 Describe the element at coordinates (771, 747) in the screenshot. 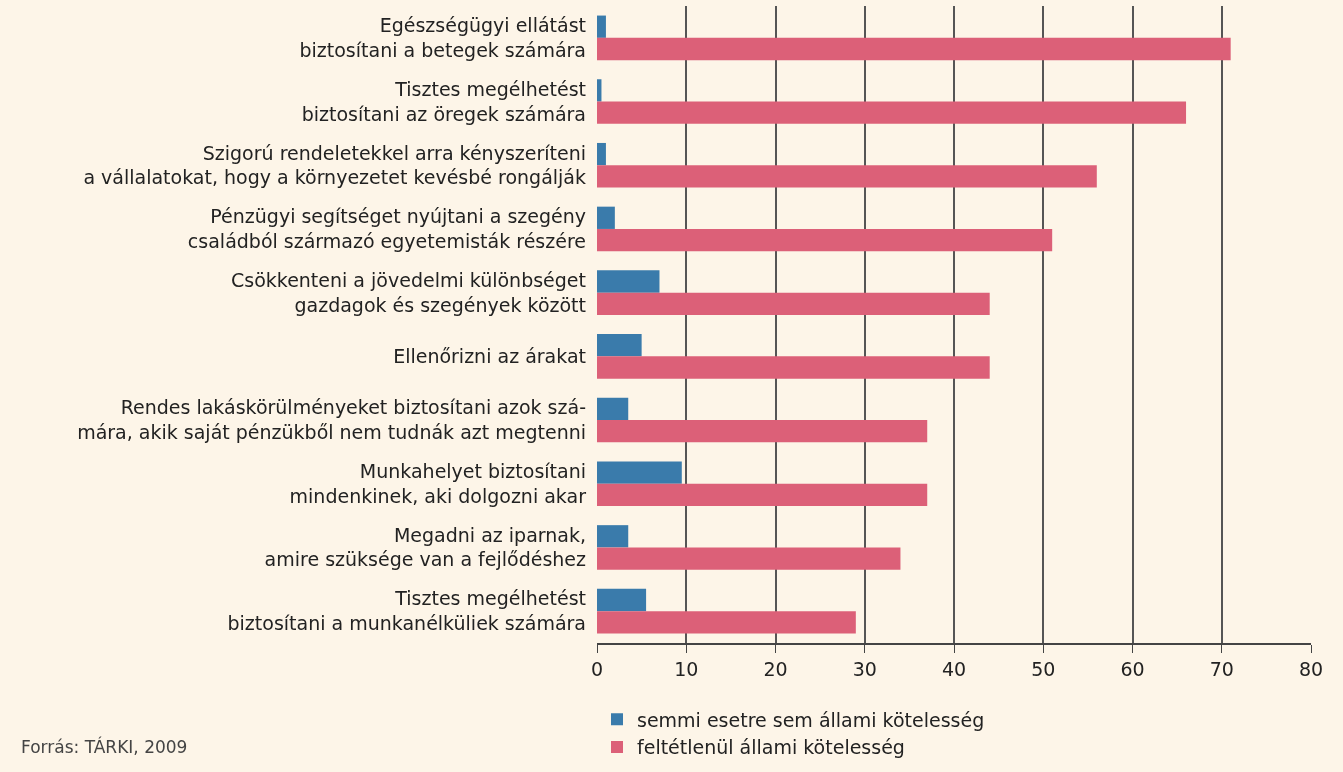

I see `legend-label: feltétlenül állami kötelesség` at that location.